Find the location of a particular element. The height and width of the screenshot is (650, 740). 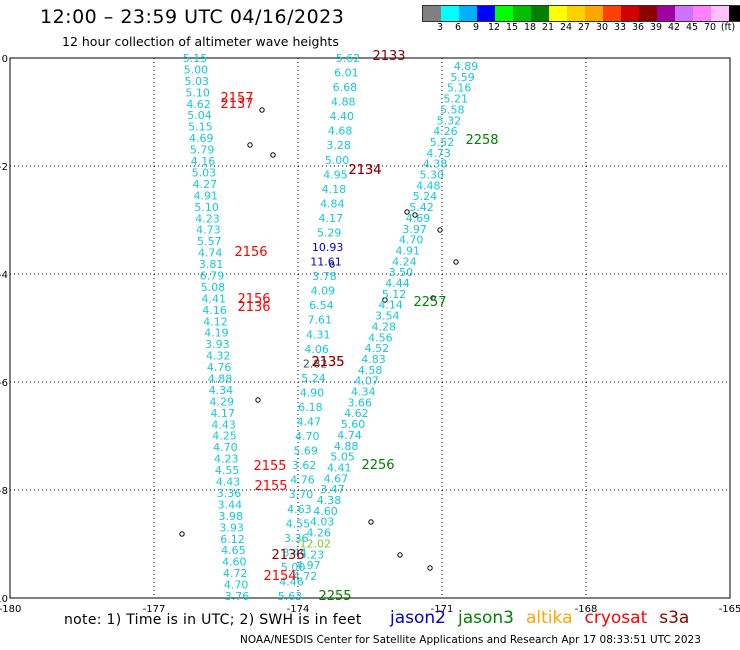

map-title: 12:00 – 23:59 UTC 04/16/2023 is located at coordinates (192, 17).